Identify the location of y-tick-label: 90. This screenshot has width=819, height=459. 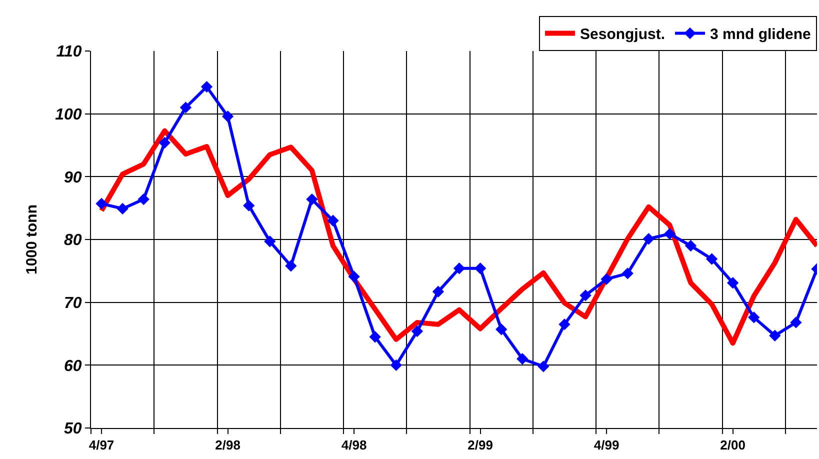
(73, 177).